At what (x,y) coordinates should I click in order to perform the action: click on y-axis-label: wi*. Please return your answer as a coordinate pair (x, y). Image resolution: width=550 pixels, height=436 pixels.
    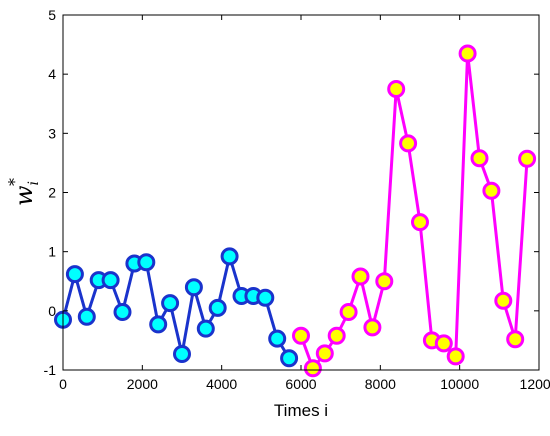
    Looking at the image, I should click on (23, 192).